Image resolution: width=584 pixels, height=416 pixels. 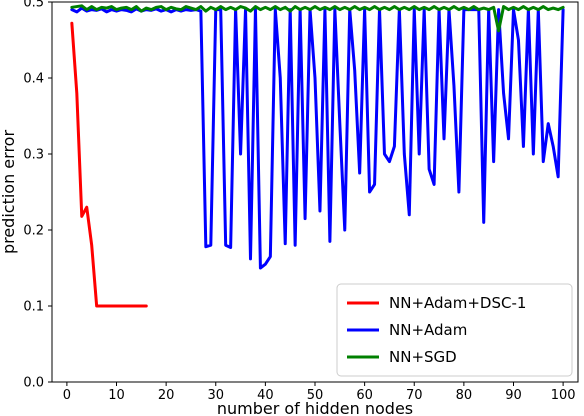 What do you see at coordinates (423, 357) in the screenshot?
I see `legend-label: NN+SGD` at bounding box center [423, 357].